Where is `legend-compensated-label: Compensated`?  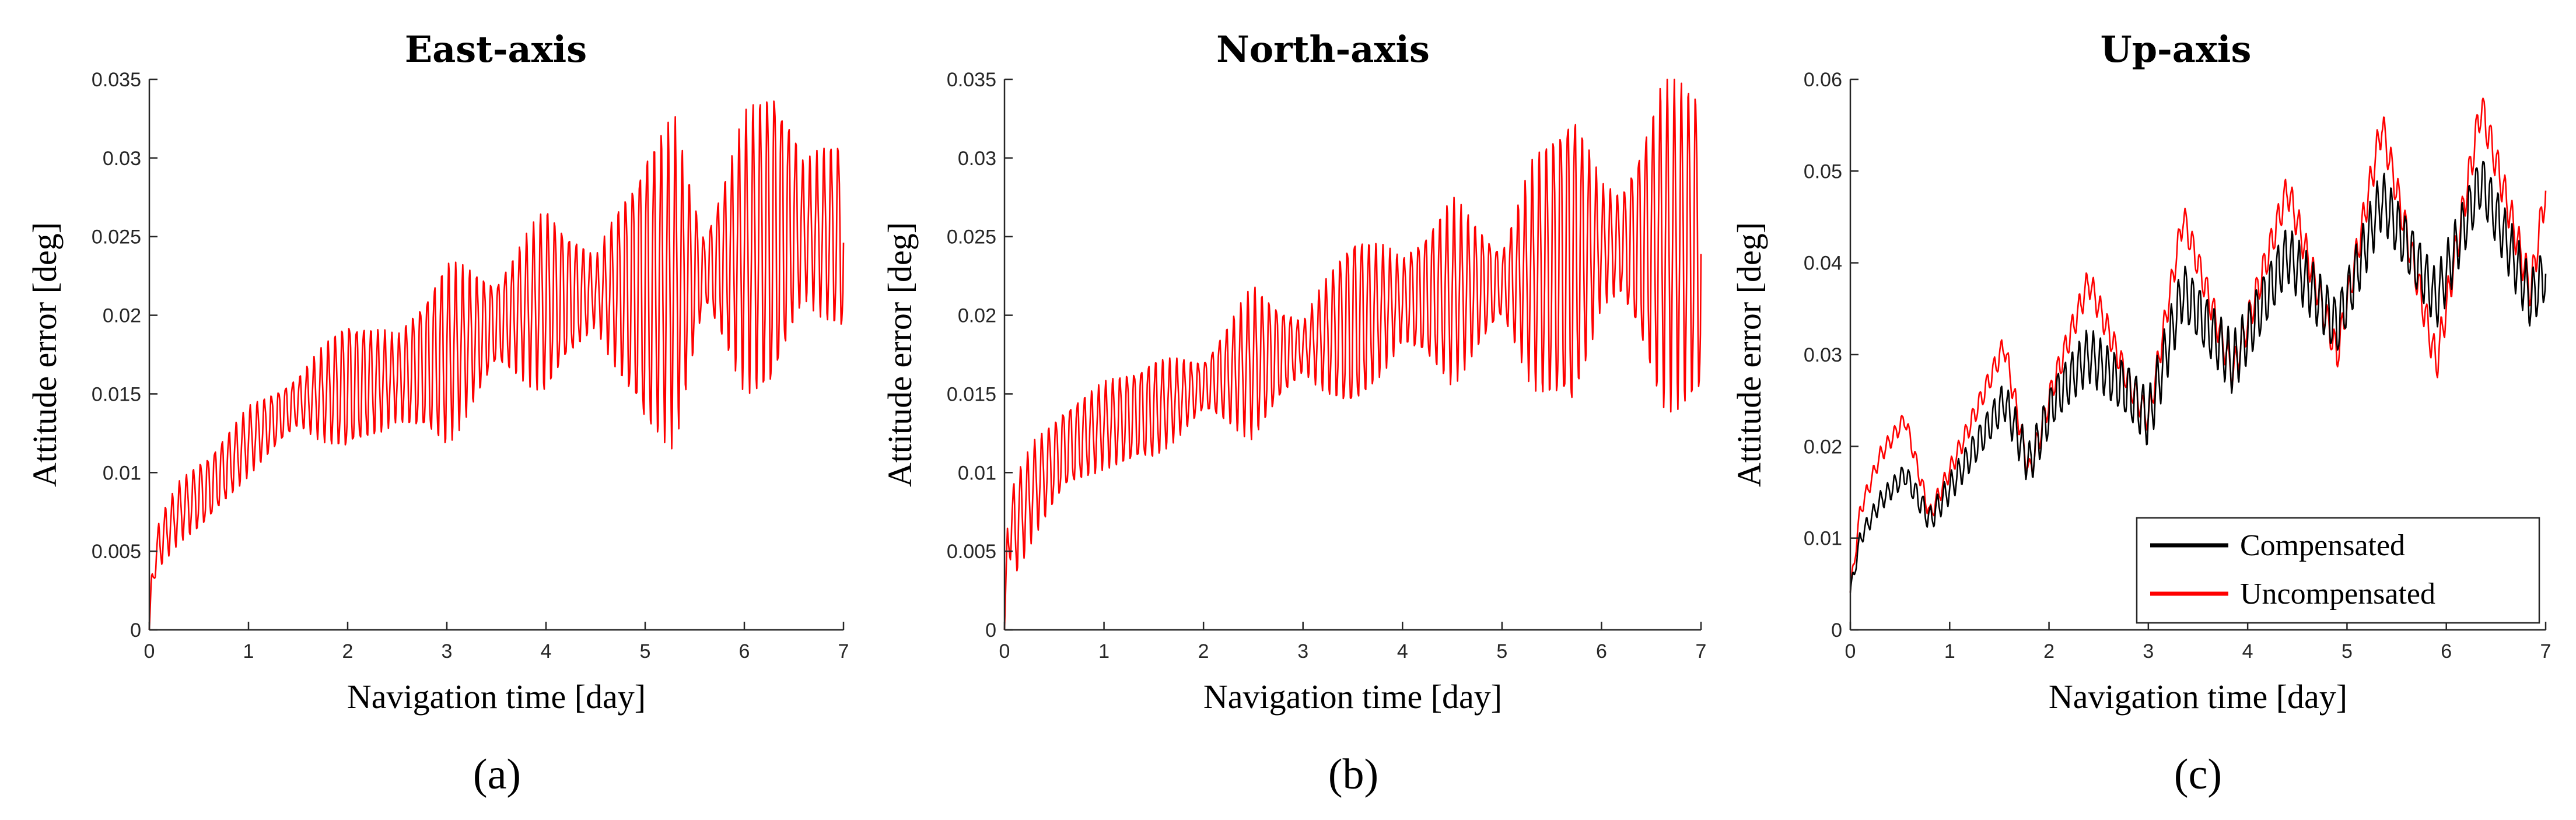 legend-compensated-label: Compensated is located at coordinates (2322, 545).